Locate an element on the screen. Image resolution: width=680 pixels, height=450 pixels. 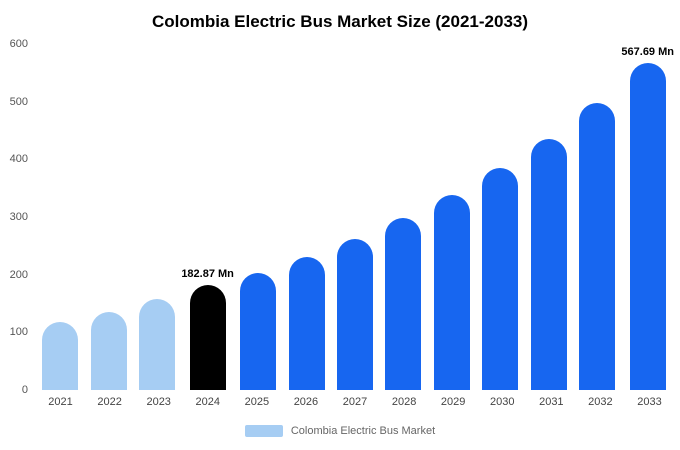
x-tick-label: 2023 is located at coordinates (158, 402).